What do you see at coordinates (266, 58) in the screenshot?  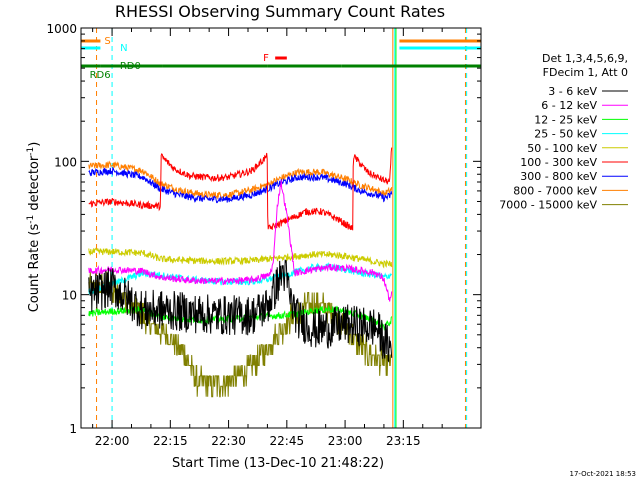 I see `flag-label-f: F` at bounding box center [266, 58].